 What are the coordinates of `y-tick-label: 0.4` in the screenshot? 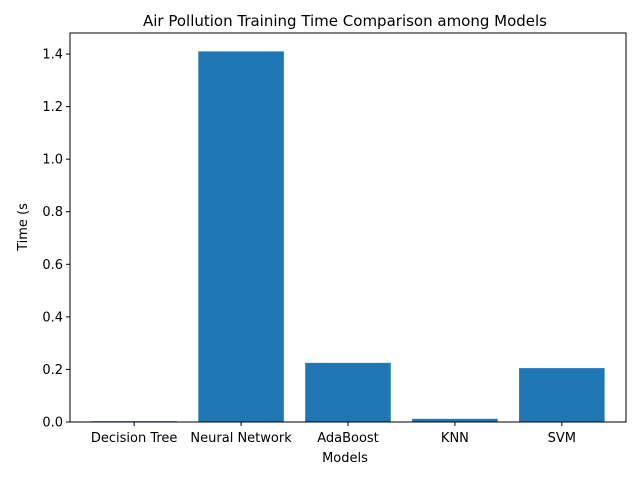 It's located at (52, 317).